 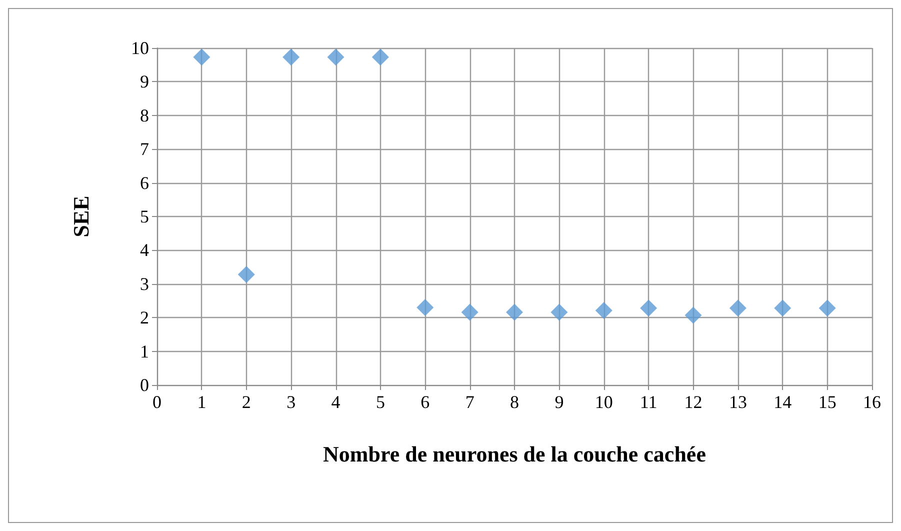 What do you see at coordinates (157, 402) in the screenshot?
I see `x-tick-label: 0` at bounding box center [157, 402].